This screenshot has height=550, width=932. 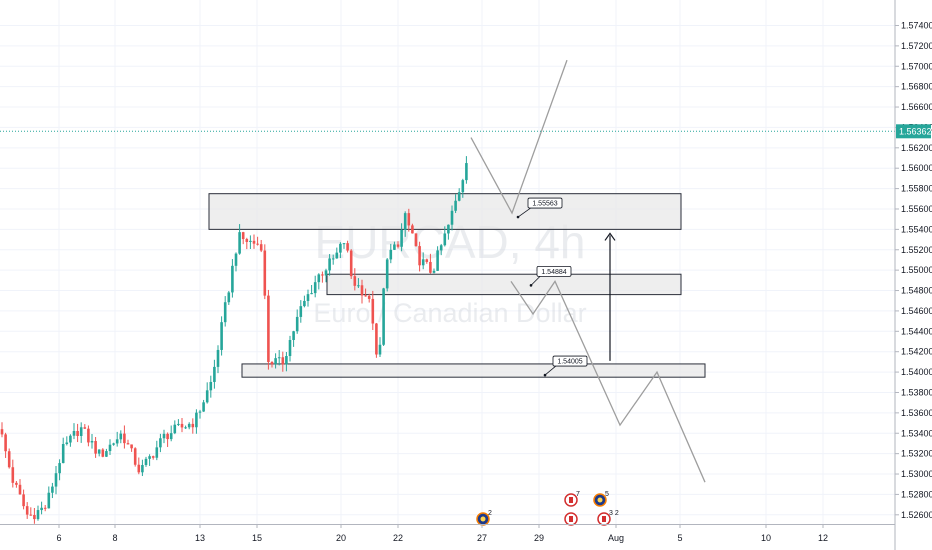 What do you see at coordinates (490, 513) in the screenshot?
I see `event-badge: 2` at bounding box center [490, 513].